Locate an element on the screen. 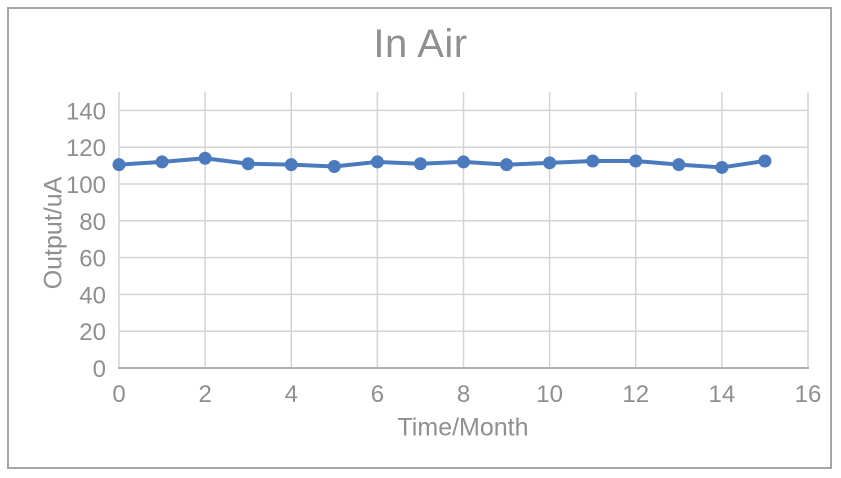 The image size is (841, 478). y-tick-label: 140 is located at coordinates (86, 111).